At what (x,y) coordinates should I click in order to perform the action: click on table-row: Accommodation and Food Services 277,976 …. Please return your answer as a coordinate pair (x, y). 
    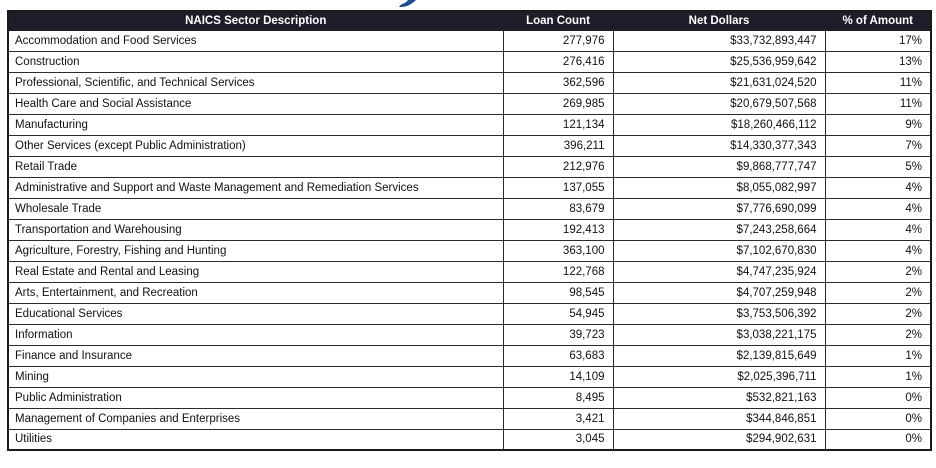
    Looking at the image, I should click on (469, 40).